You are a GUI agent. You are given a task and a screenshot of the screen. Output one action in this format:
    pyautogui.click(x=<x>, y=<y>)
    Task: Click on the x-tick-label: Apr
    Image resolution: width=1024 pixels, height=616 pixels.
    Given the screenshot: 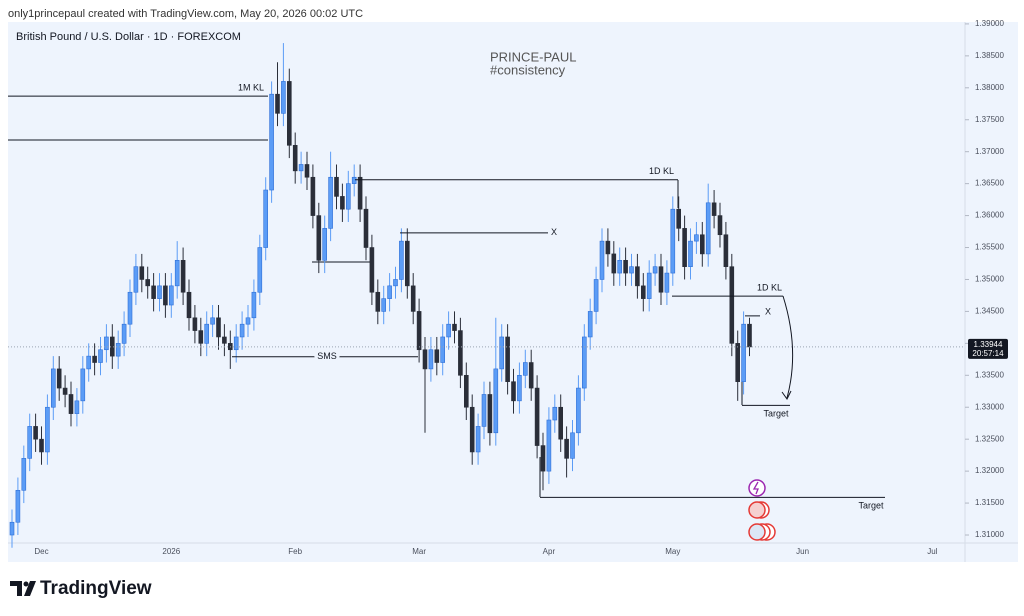 What is the action you would take?
    pyautogui.click(x=549, y=551)
    